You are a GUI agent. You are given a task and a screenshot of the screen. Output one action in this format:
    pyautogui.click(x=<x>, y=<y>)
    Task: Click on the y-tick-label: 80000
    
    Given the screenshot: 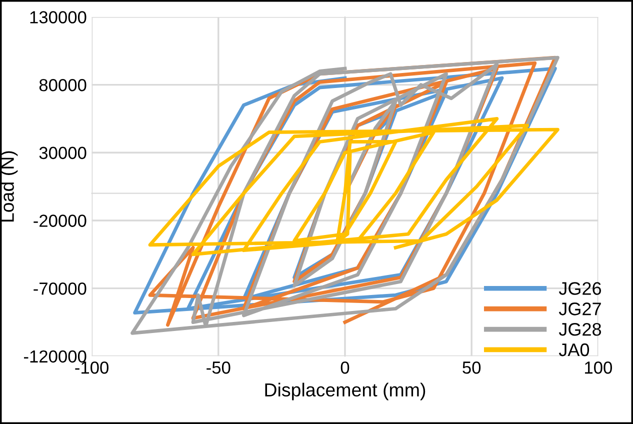 What is the action you would take?
    pyautogui.click(x=62, y=85)
    